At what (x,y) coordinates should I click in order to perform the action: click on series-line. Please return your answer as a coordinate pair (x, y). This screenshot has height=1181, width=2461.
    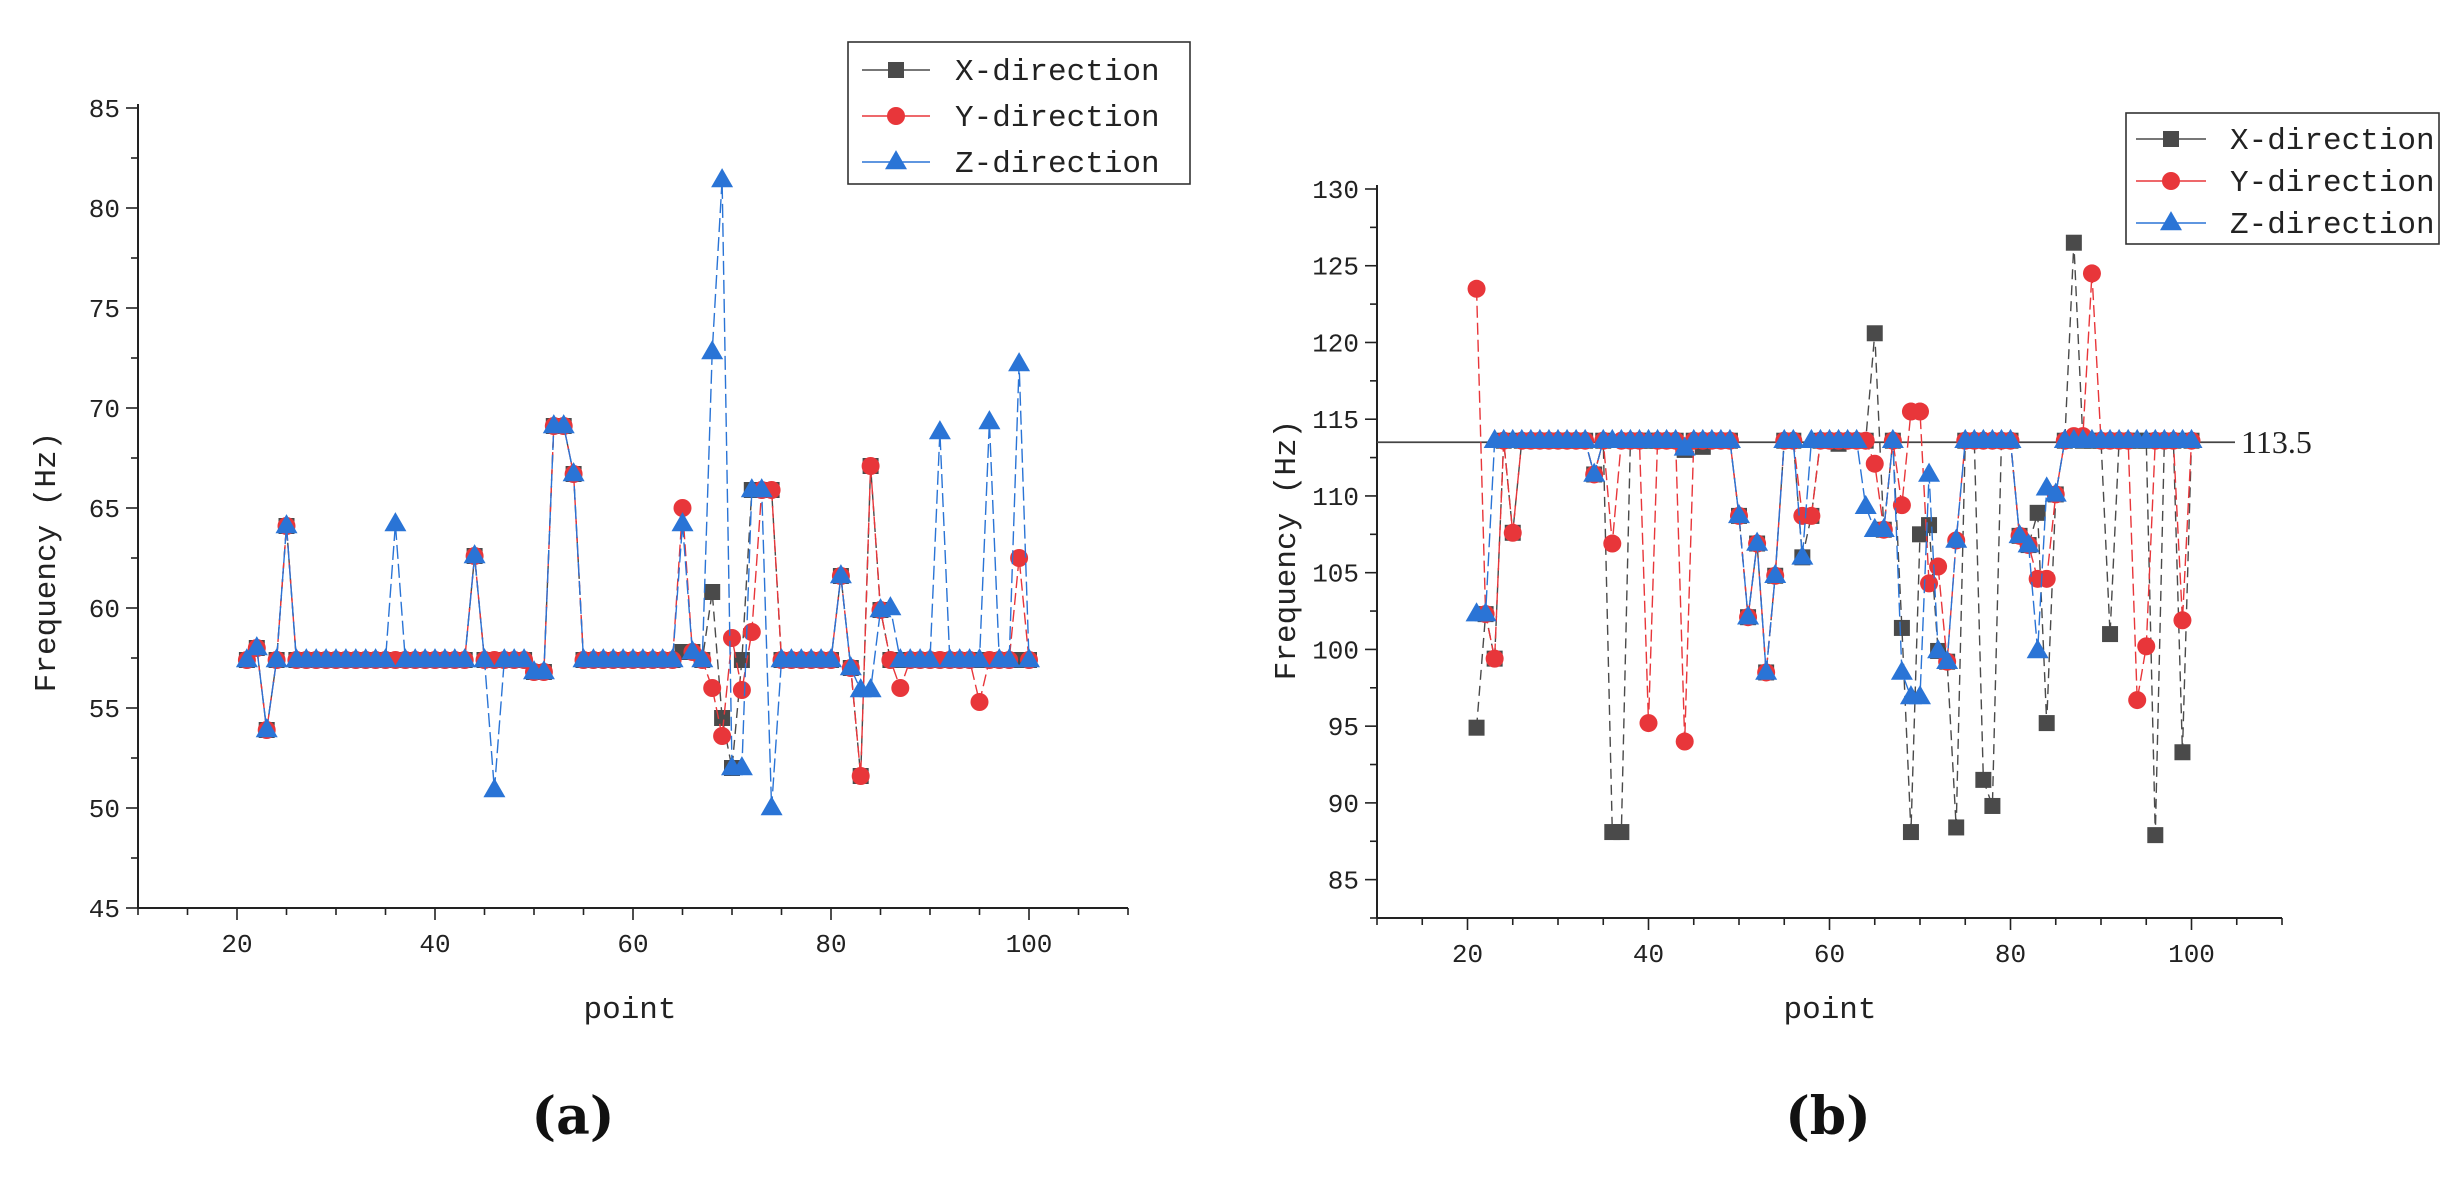
    Looking at the image, I should click on (637, 601).